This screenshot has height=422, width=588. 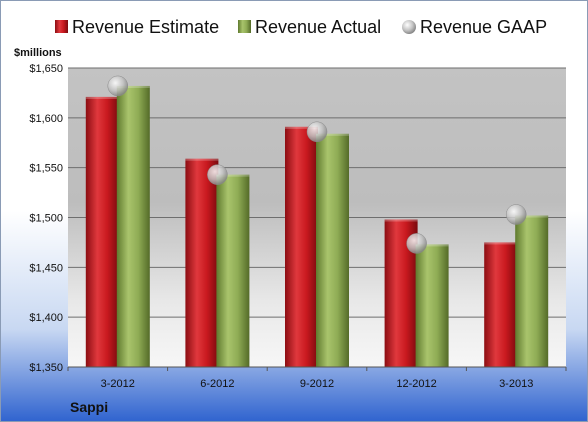 What do you see at coordinates (118, 384) in the screenshot?
I see `x-tick-label: 3-2012` at bounding box center [118, 384].